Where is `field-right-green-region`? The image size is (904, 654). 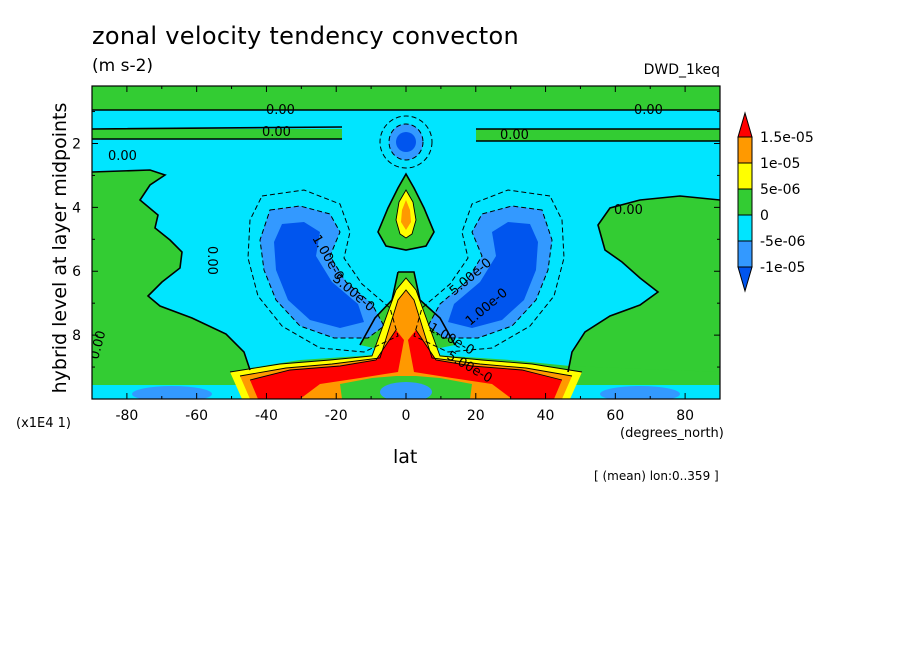 field-right-green-region is located at coordinates (644, 286).